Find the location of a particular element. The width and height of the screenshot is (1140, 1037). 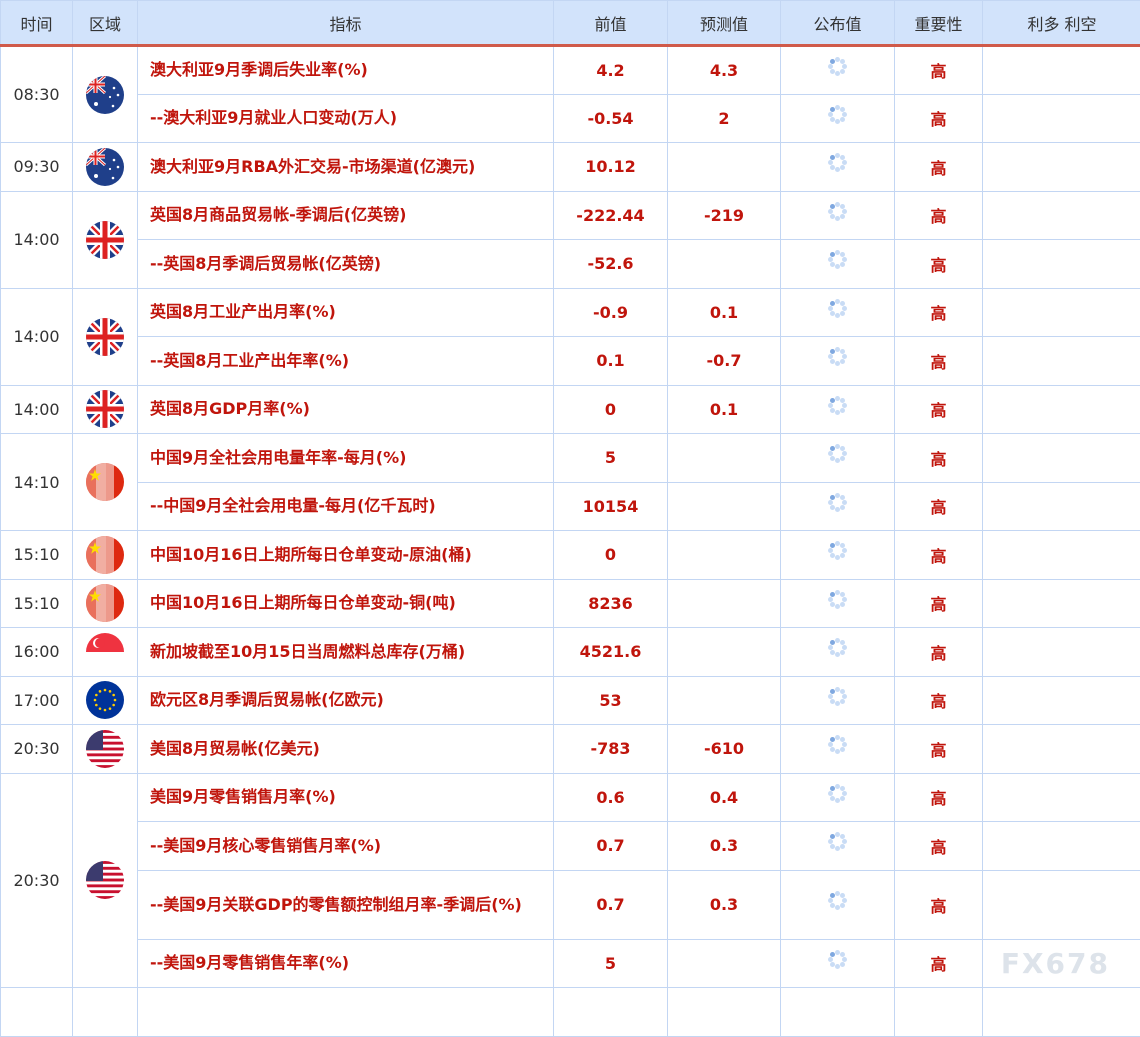

forecast-value: 0.1 is located at coordinates (724, 312).